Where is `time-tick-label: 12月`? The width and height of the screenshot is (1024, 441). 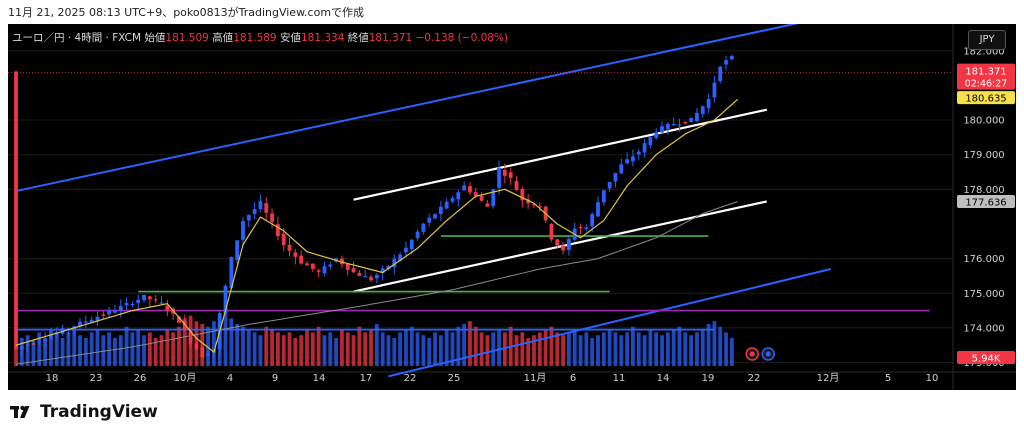 time-tick-label: 12月 is located at coordinates (828, 378).